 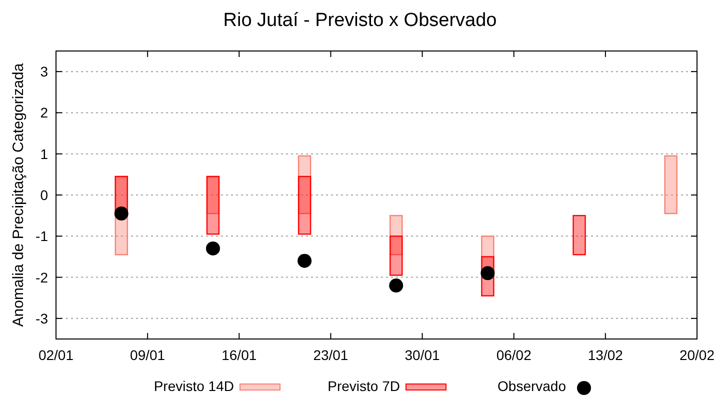 I want to click on x-tick-label: 13/02, so click(x=606, y=355).